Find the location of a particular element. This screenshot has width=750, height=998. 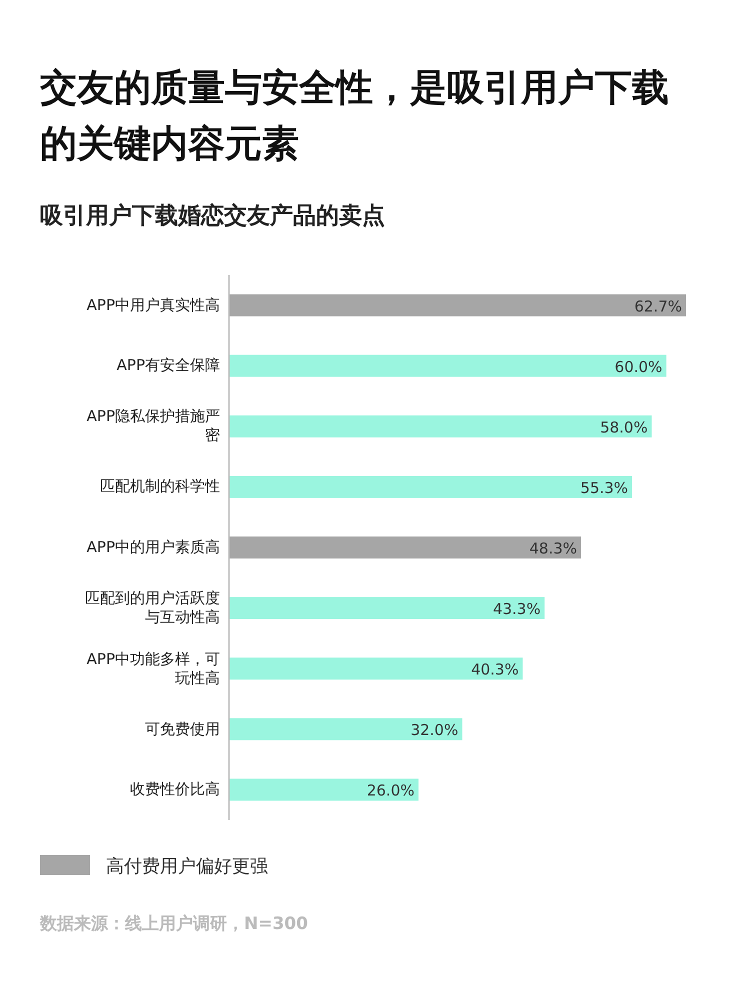

y-tick-label: 匹配机制的科学性 is located at coordinates (159, 486).